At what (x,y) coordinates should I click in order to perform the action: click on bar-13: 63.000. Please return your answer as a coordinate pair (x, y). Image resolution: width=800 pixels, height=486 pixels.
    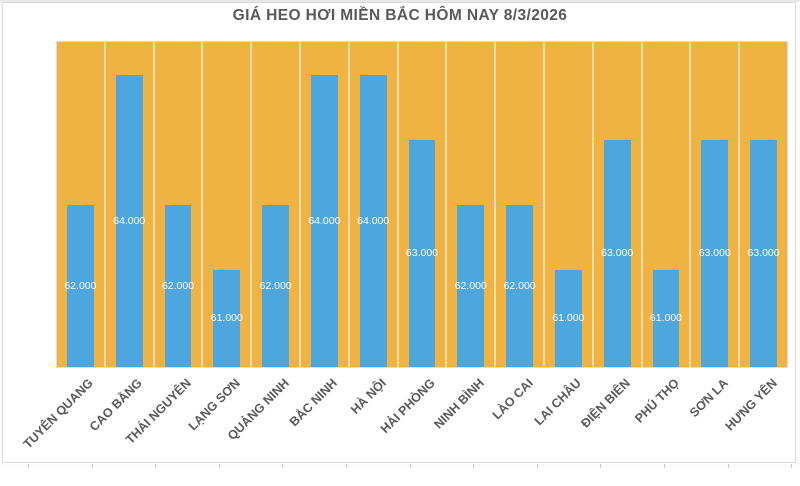
    Looking at the image, I should click on (714, 253).